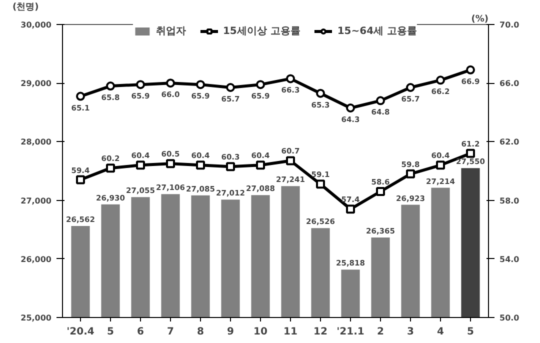 The width and height of the screenshot is (540, 343). What do you see at coordinates (261, 332) in the screenshot?
I see `x-tick-label: 10` at bounding box center [261, 332].